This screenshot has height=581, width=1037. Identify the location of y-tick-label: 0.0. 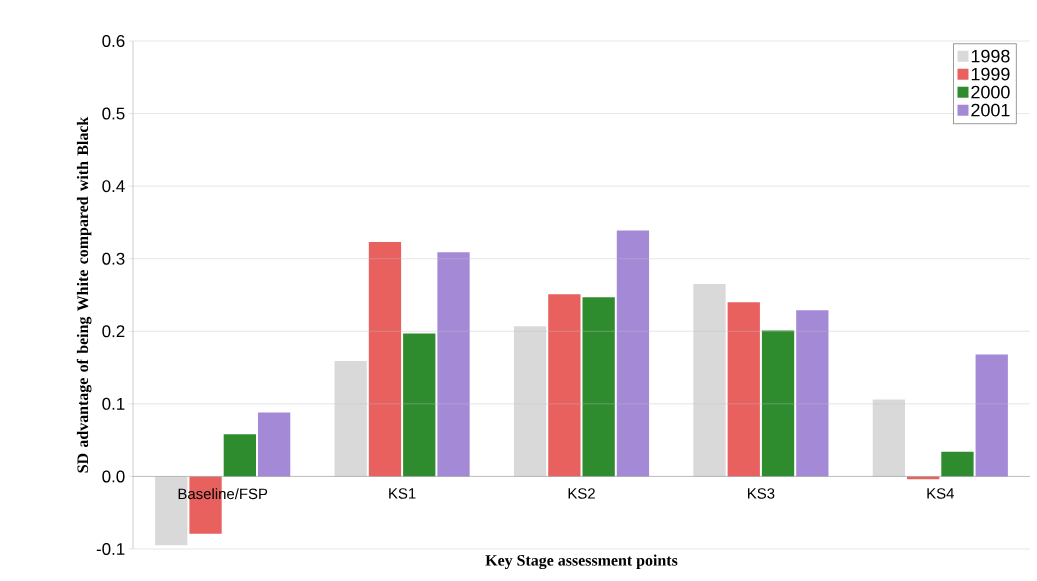
(113, 476).